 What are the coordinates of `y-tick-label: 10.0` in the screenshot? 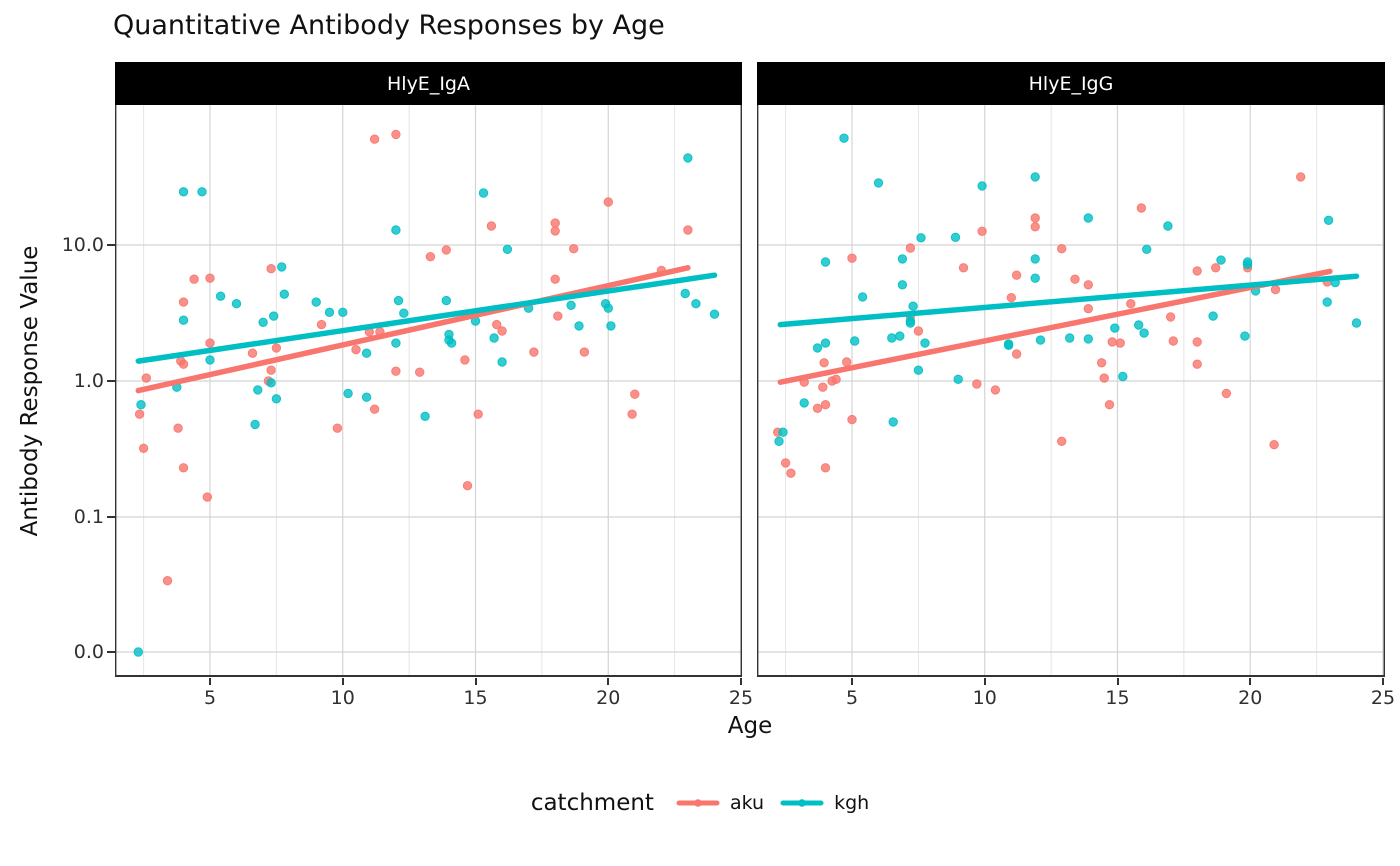 It's located at (82, 245).